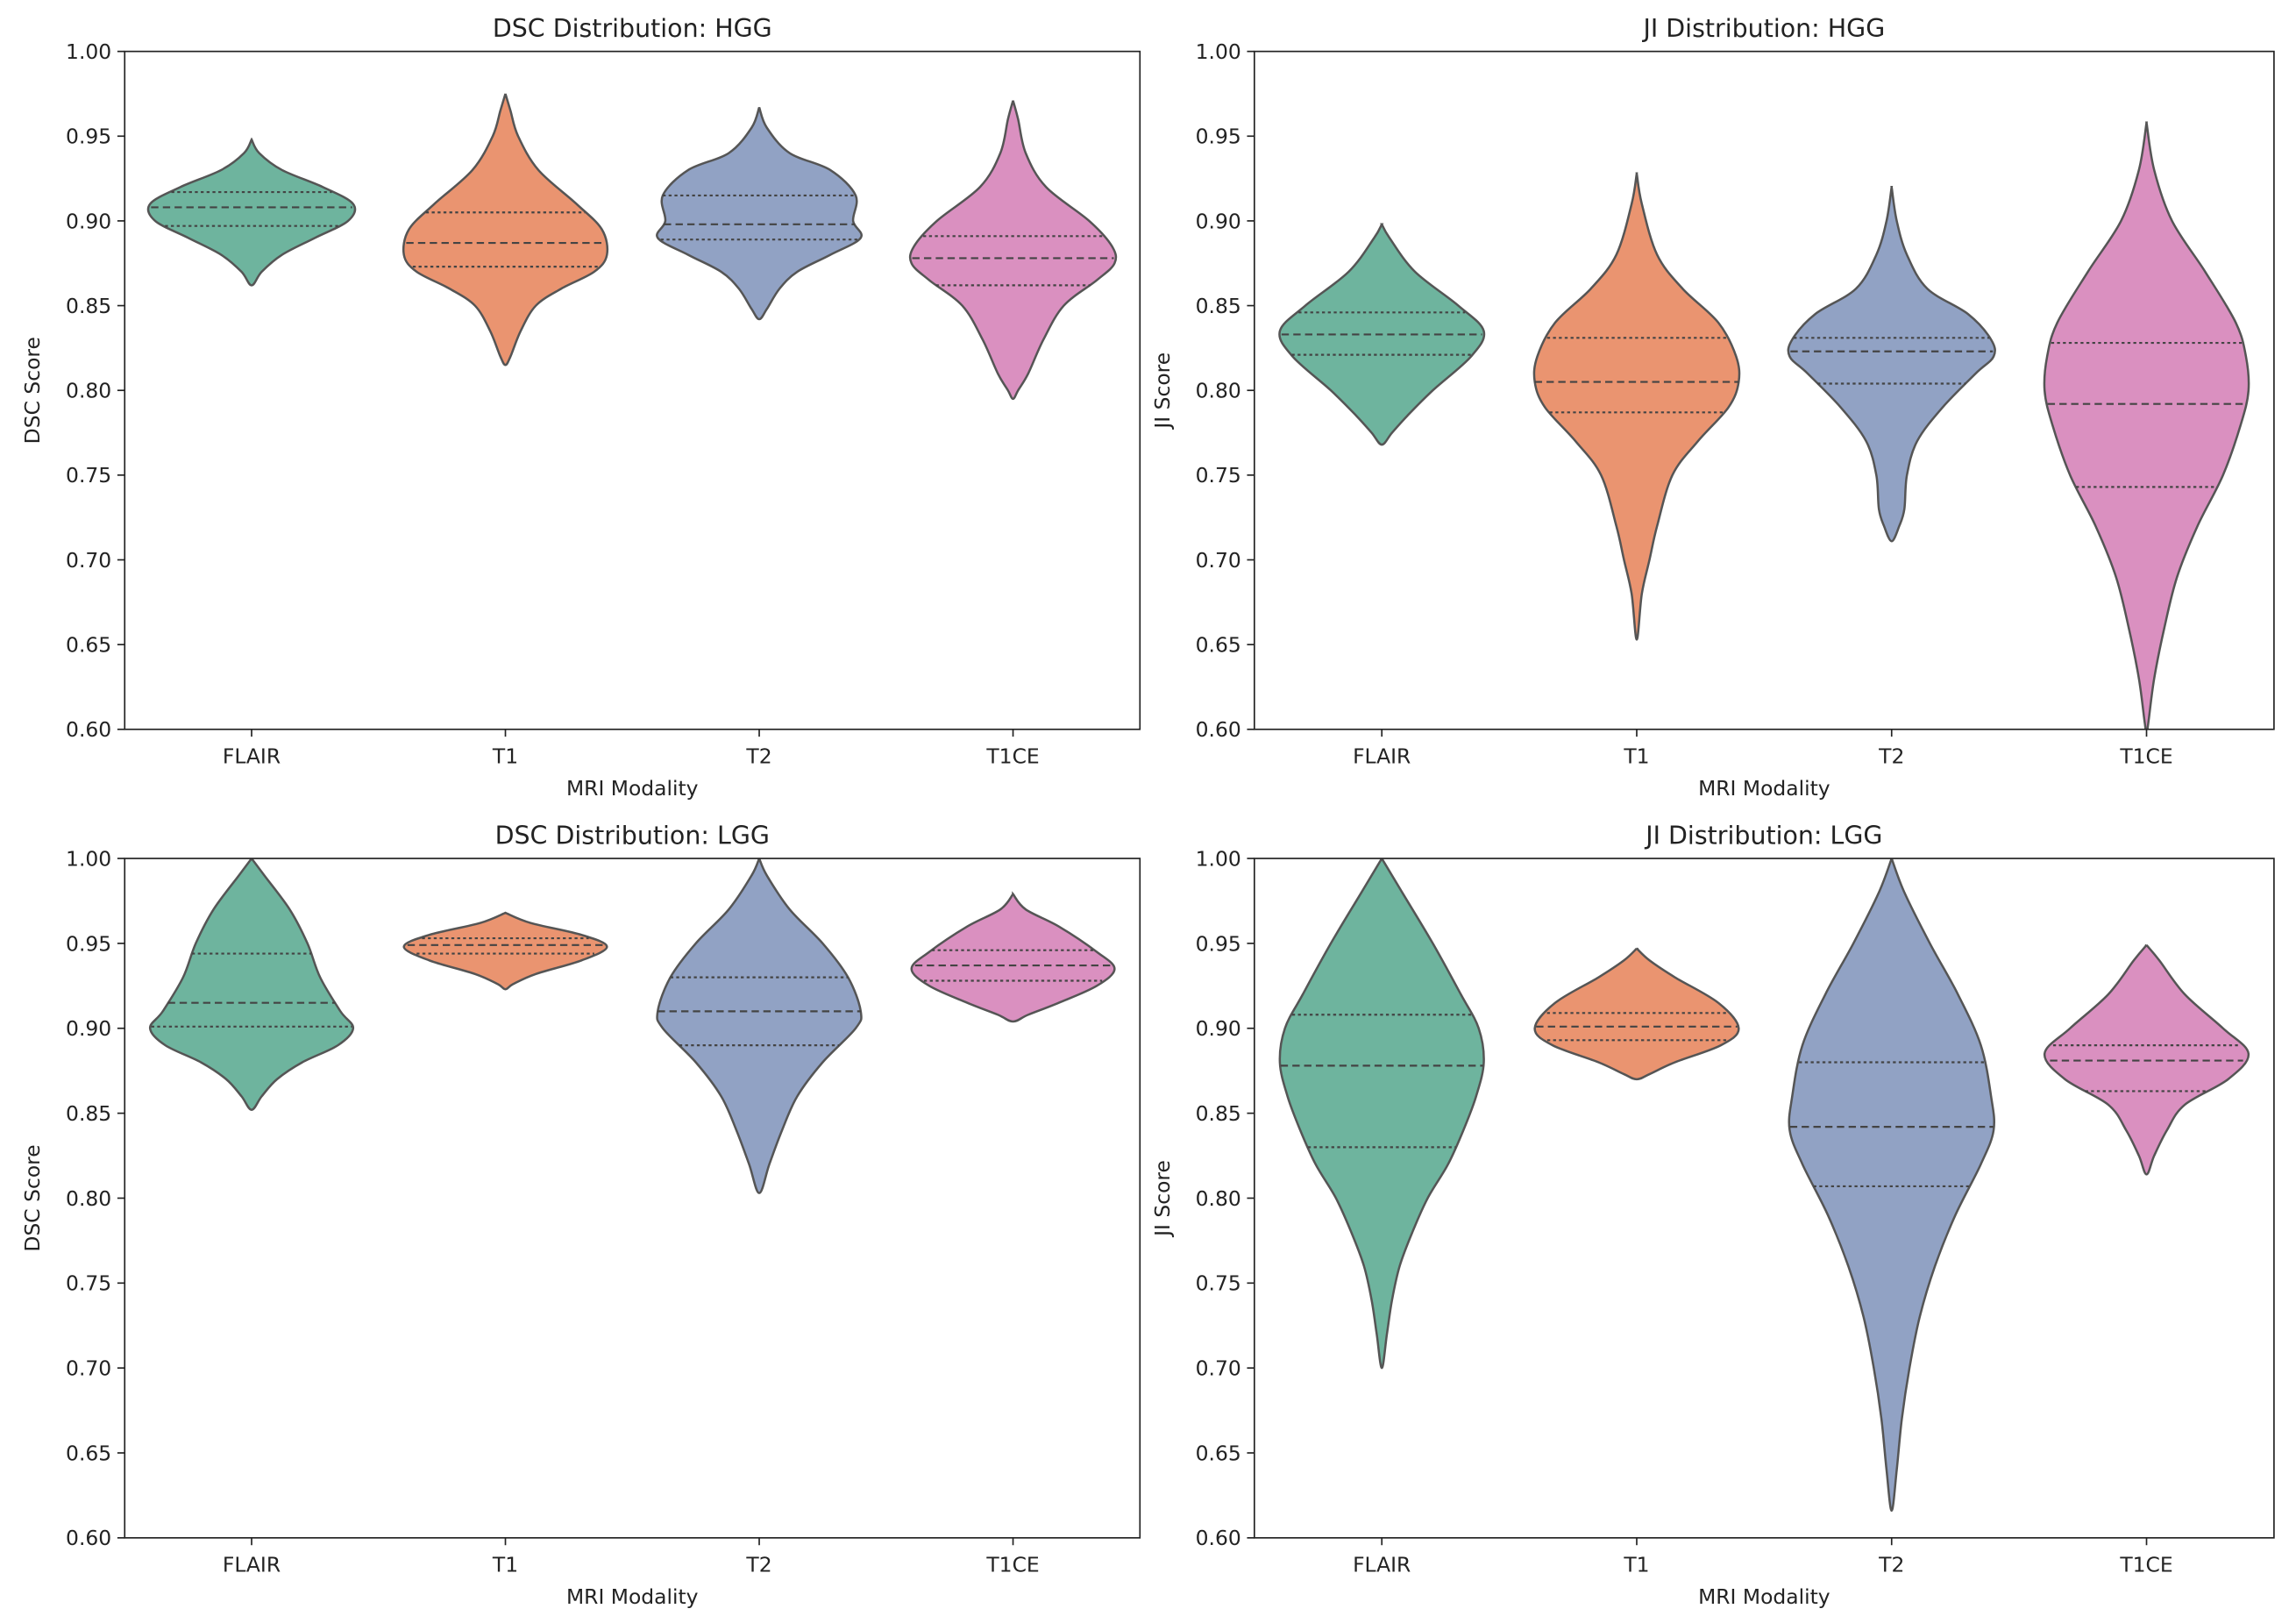 This screenshot has height=1623, width=2296. Describe the element at coordinates (632, 835) in the screenshot. I see `chart-title: DSC Distribution: LGG` at that location.